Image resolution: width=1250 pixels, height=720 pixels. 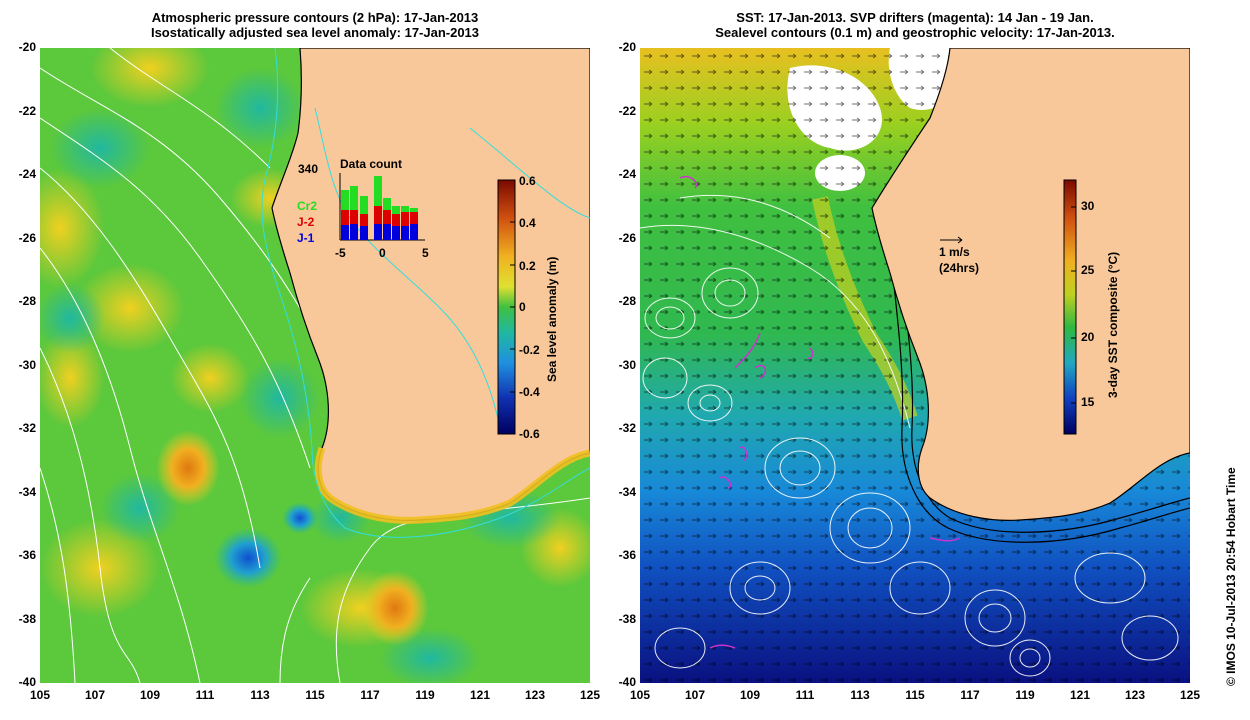 I want to click on left-lat-tick-label: -28, so click(x=27, y=301).